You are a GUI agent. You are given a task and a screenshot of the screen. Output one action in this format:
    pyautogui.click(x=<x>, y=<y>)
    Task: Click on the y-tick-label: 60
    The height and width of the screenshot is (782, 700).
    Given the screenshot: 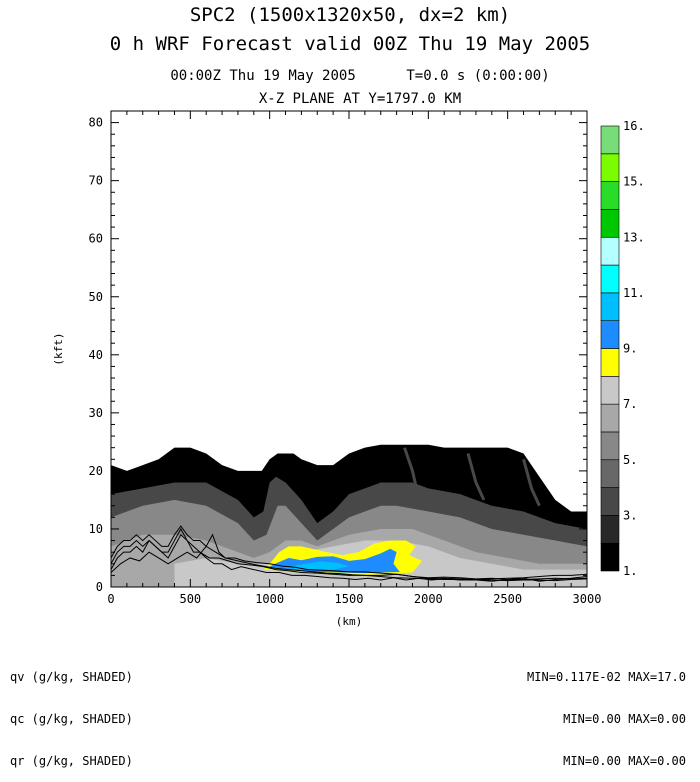 What is the action you would take?
    pyautogui.click(x=96, y=239)
    